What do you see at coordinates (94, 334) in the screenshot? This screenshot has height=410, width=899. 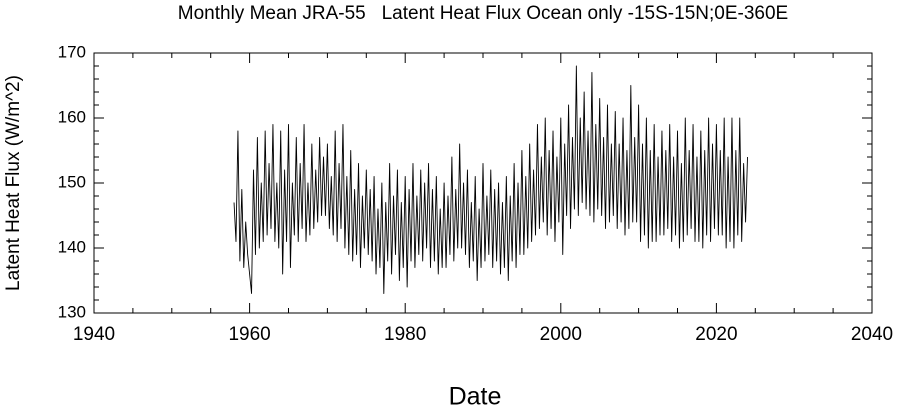 I see `x-tick-label: 1940` at bounding box center [94, 334].